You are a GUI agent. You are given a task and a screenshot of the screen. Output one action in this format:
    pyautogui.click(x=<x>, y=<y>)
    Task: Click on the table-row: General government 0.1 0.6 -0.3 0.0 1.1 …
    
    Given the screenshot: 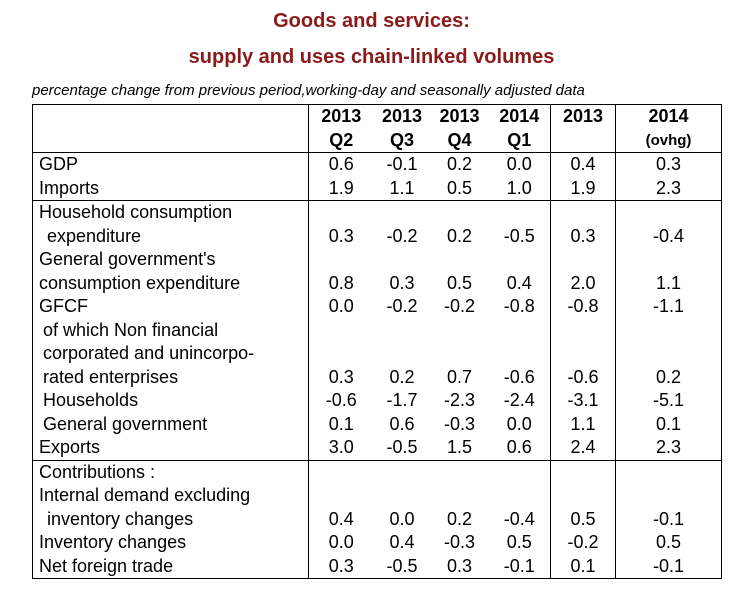 What is the action you would take?
    pyautogui.click(x=377, y=424)
    